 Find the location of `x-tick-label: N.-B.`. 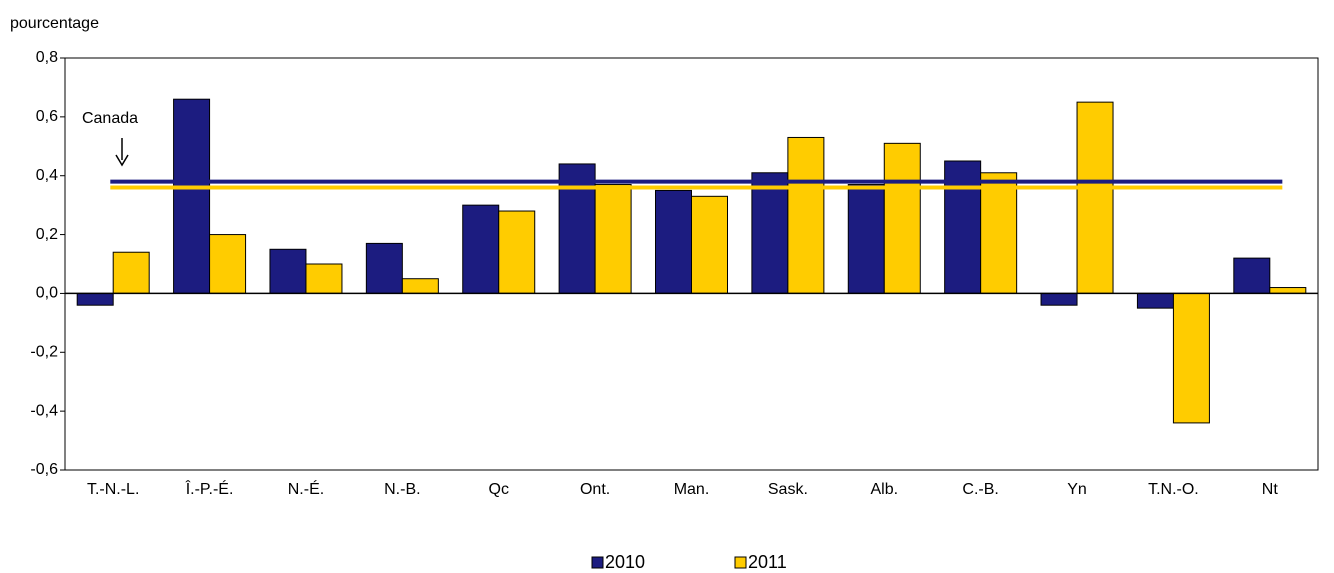

x-tick-label: N.-B. is located at coordinates (402, 489).